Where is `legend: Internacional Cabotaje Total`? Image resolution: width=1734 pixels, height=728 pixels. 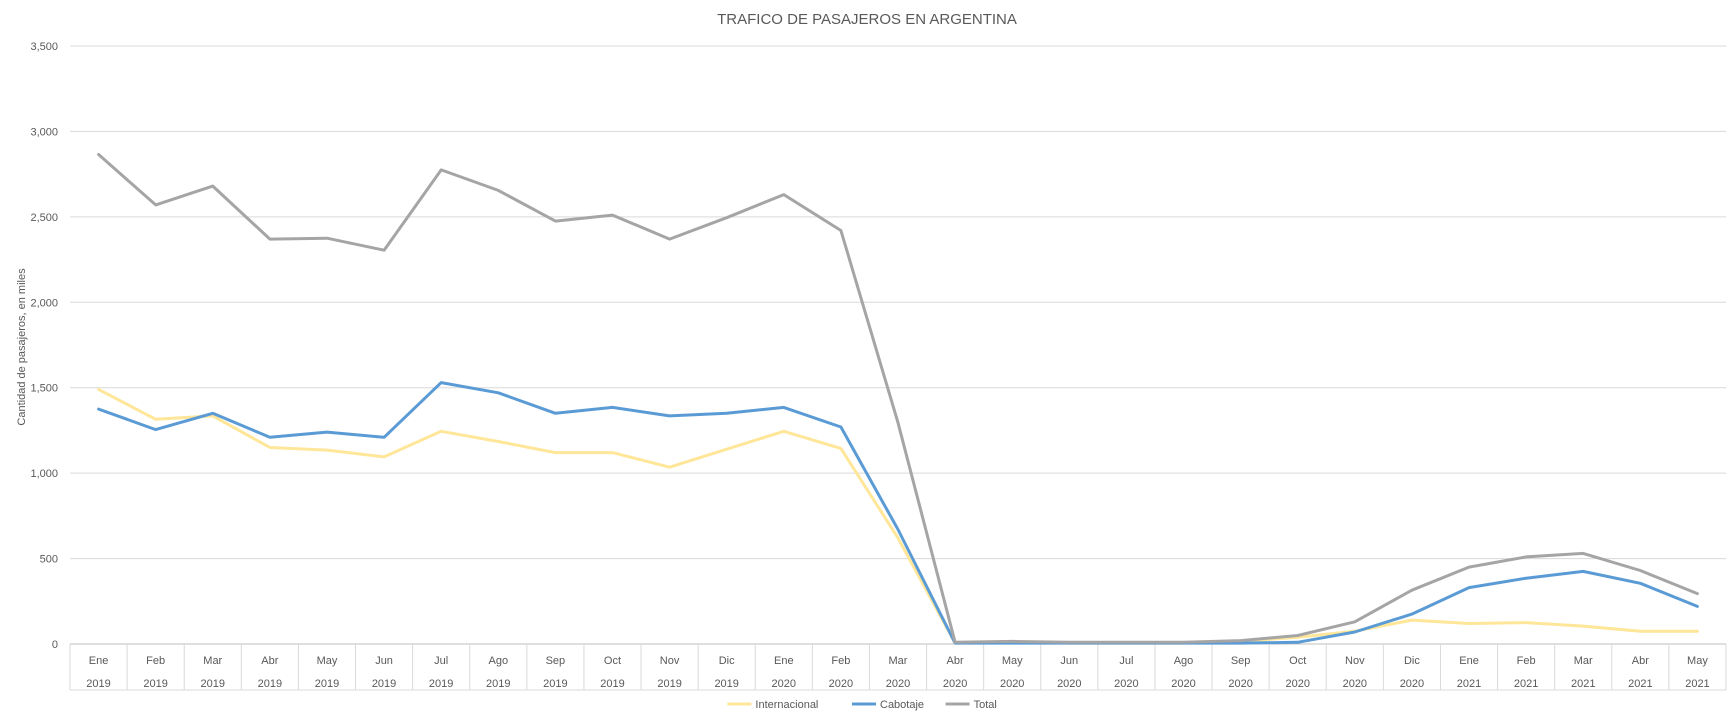 legend: Internacional Cabotaje Total is located at coordinates (862, 705).